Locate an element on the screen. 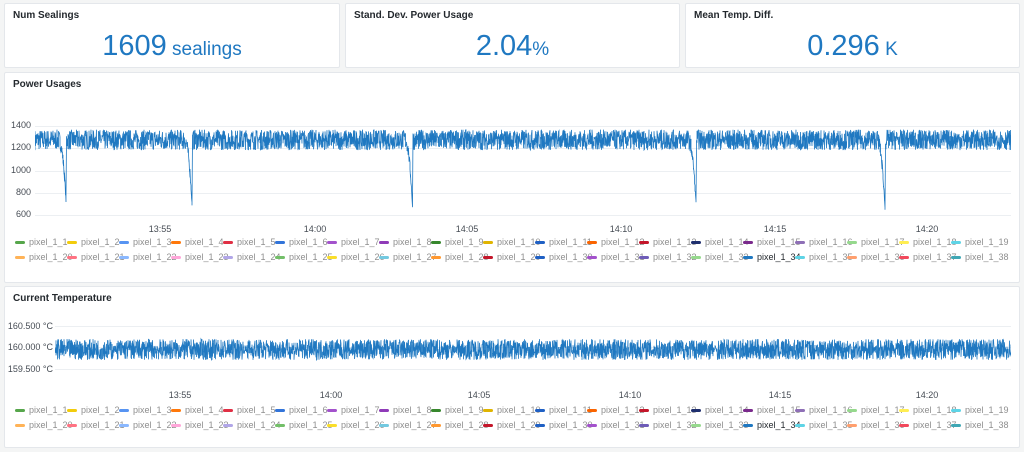 Image resolution: width=1024 pixels, height=452 pixels. legend-label: pixel_1_29 is located at coordinates (519, 424).